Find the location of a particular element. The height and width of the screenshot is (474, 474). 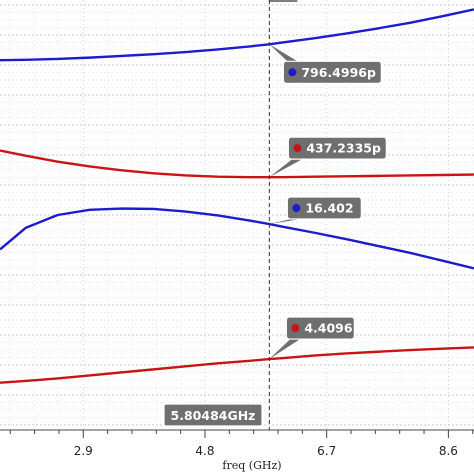

x-tick-label: 8.6 is located at coordinates (448, 451).